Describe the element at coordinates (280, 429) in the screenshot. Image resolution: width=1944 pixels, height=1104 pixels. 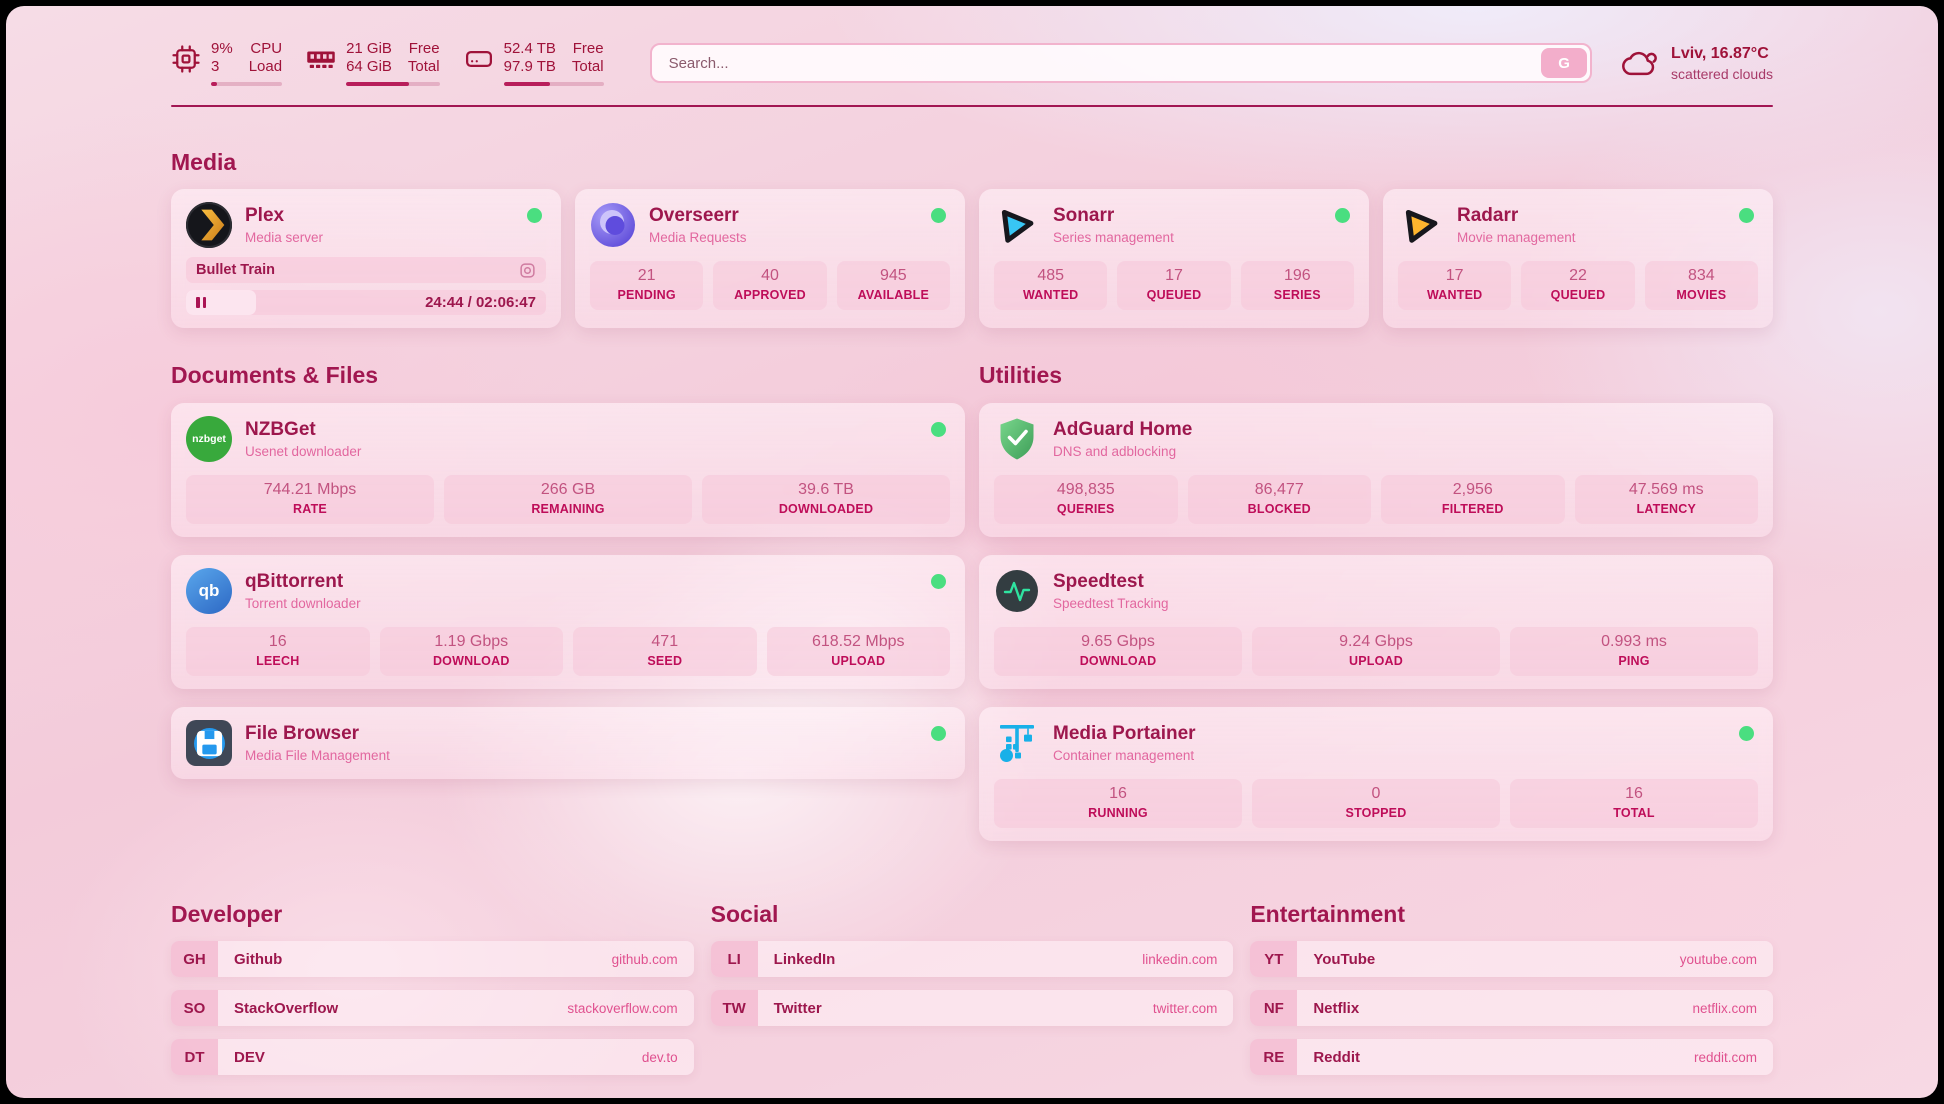
I see `app-name: NZBGet` at that location.